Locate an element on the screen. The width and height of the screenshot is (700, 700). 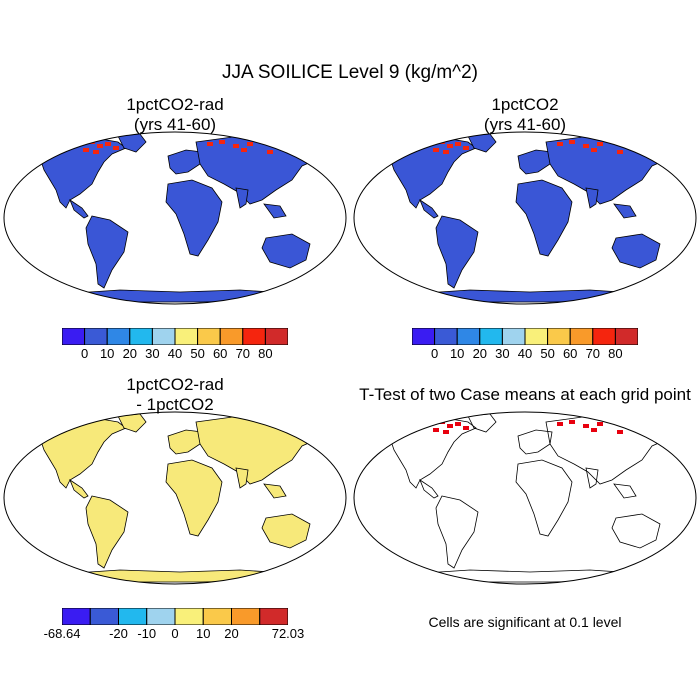
colorbar-tick-label: 50 is located at coordinates (197, 353).